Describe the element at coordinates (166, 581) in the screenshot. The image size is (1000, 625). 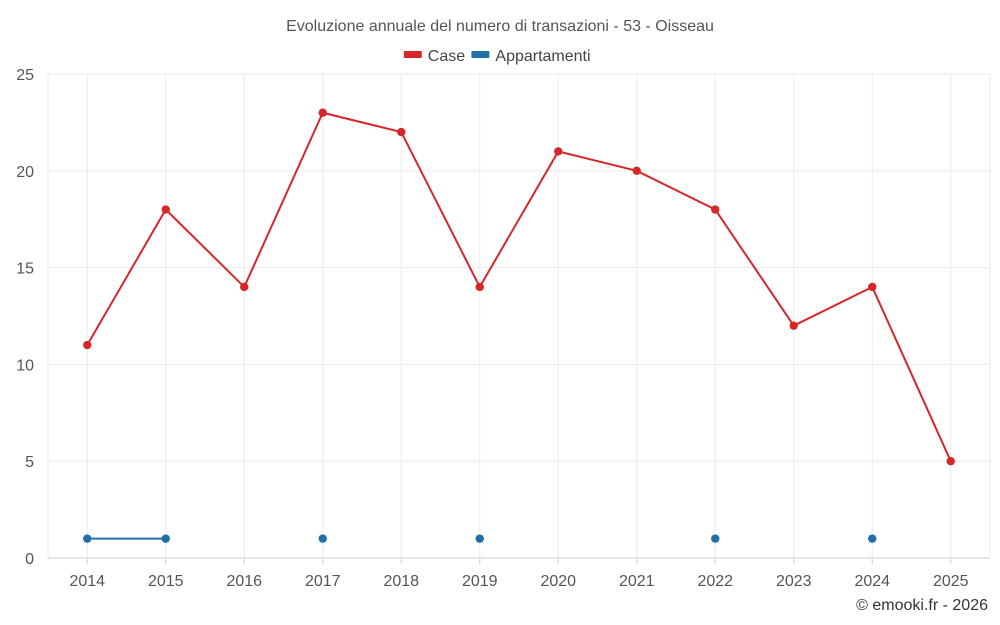
I see `x-tick-label: 2015` at that location.